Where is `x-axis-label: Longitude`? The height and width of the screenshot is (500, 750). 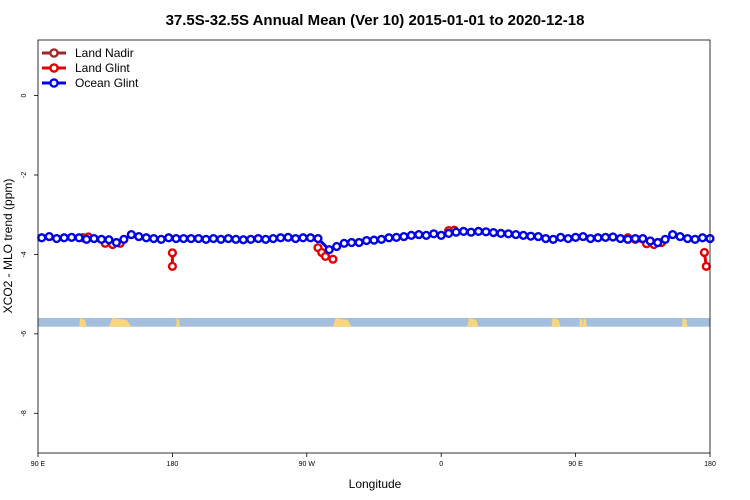 x-axis-label: Longitude is located at coordinates (375, 484).